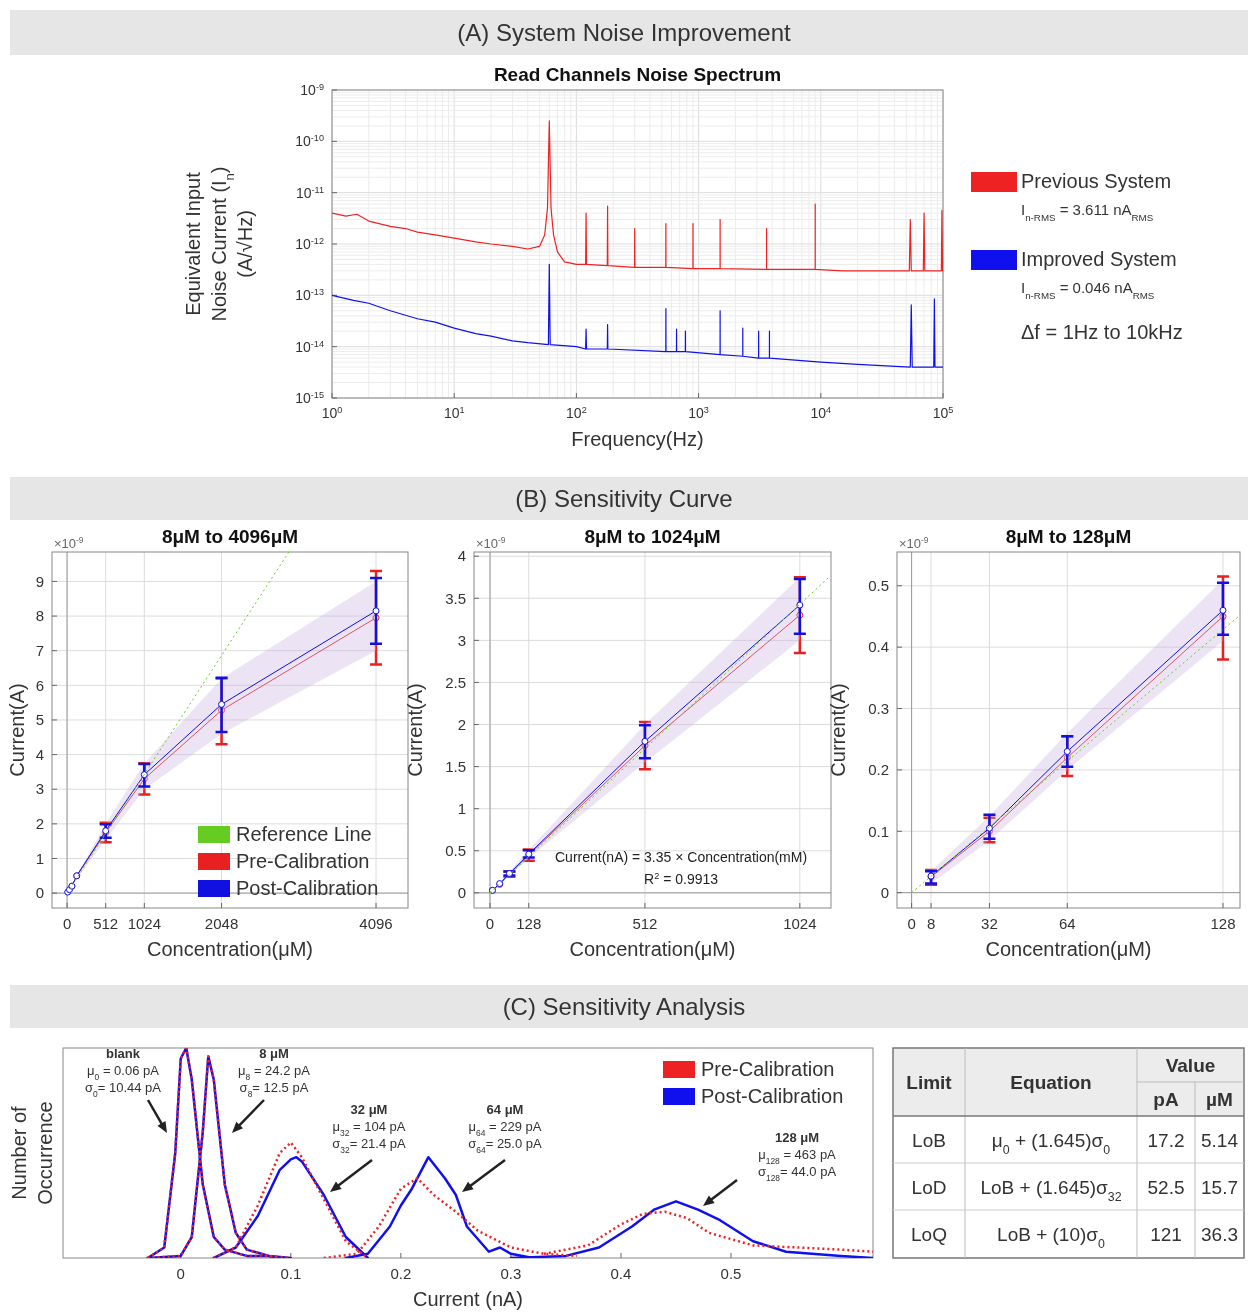 This screenshot has height=1312, width=1248. What do you see at coordinates (455, 598) in the screenshot?
I see `y-tick-label: 3.5` at bounding box center [455, 598].